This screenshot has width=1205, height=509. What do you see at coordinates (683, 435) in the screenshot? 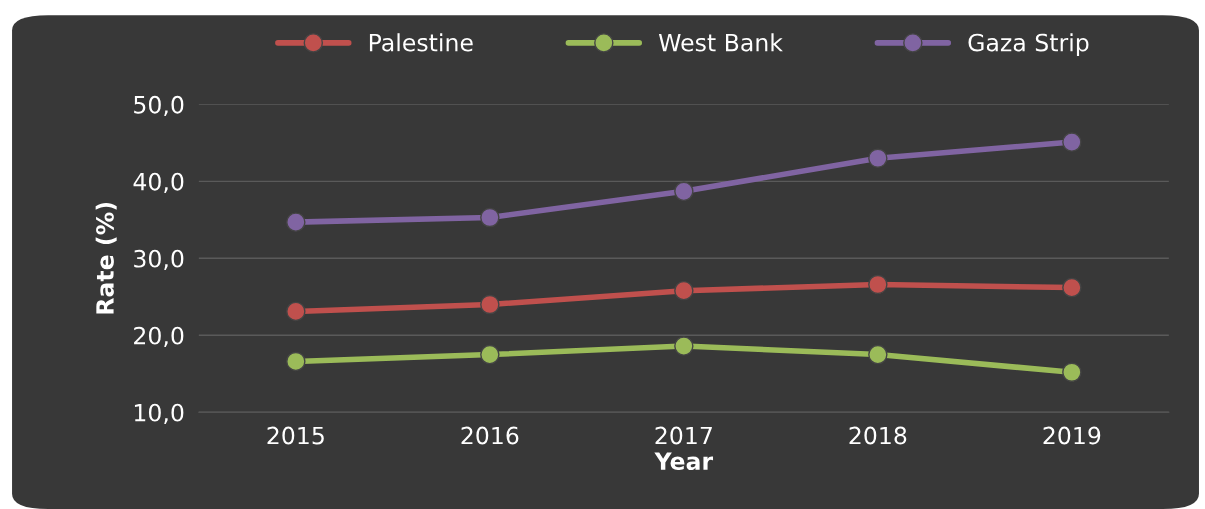
I see `x-tick-label: 2017` at bounding box center [683, 435].